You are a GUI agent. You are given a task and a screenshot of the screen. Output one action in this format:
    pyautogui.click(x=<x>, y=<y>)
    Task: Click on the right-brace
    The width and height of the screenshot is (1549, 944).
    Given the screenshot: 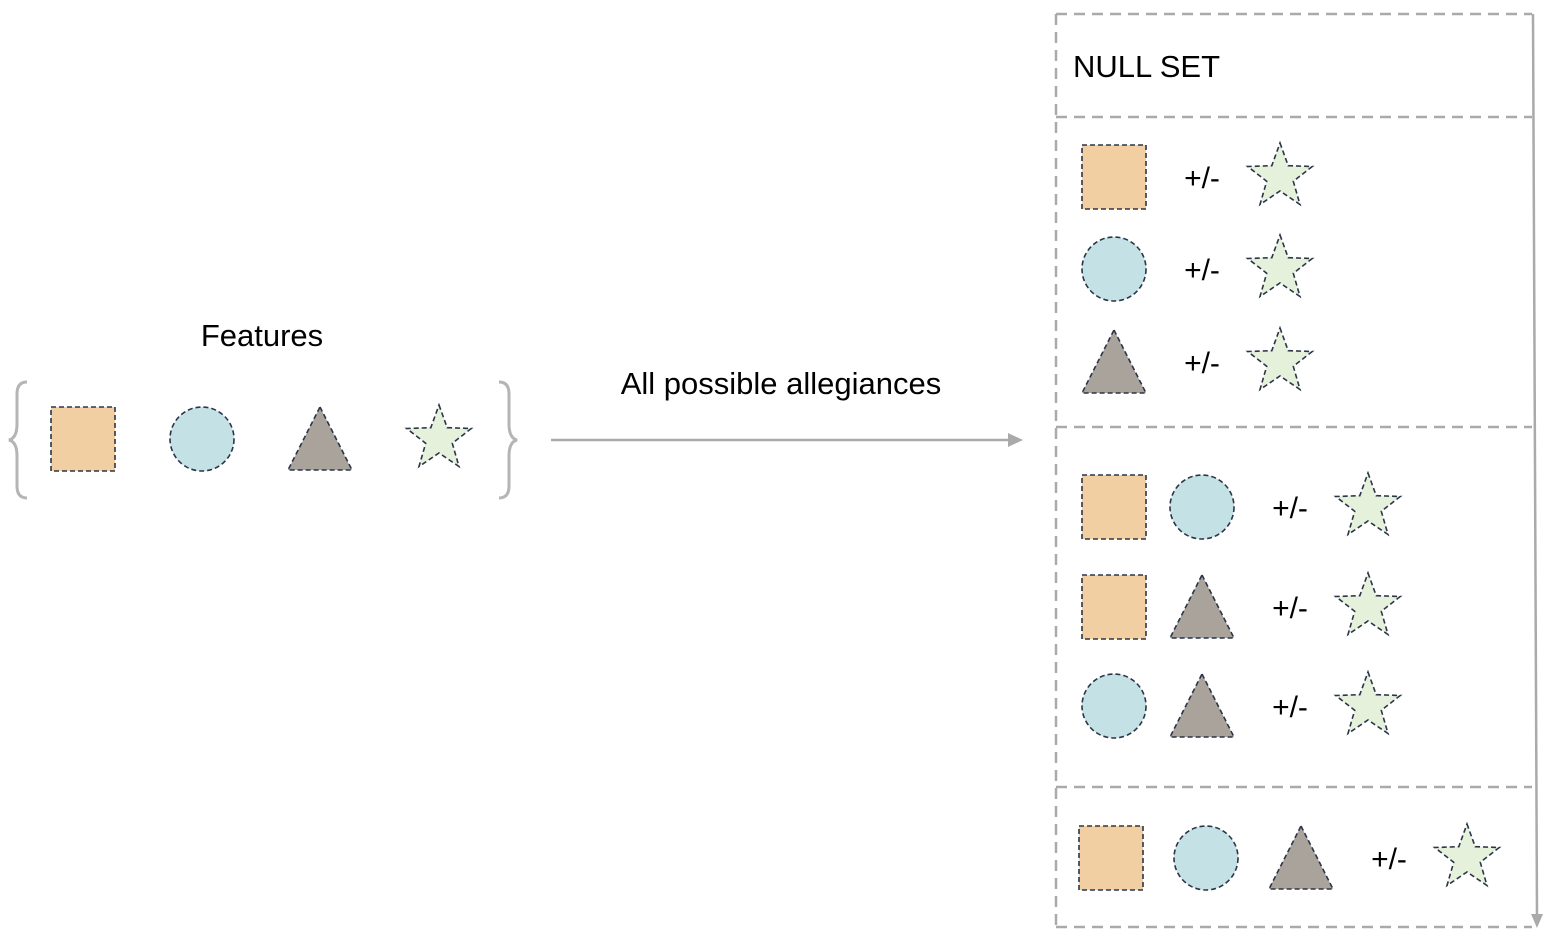 What is the action you would take?
    pyautogui.click(x=508, y=440)
    